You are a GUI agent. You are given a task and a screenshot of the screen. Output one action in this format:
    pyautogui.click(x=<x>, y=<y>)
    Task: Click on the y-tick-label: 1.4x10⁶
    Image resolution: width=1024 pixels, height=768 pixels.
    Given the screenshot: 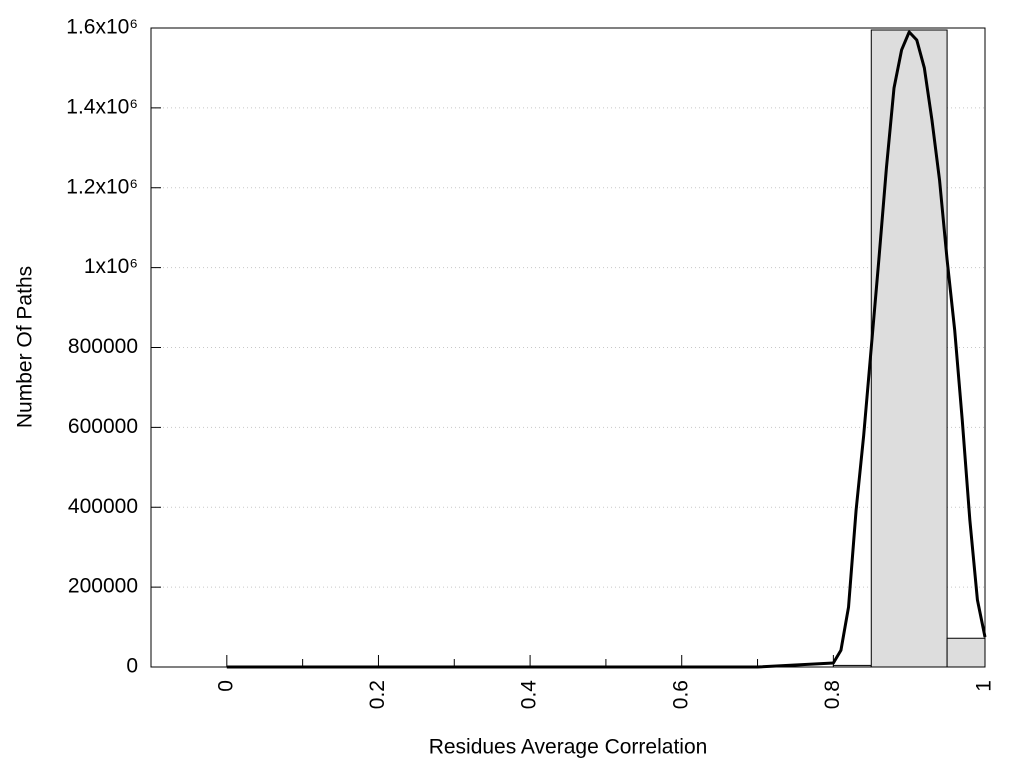 What is the action you would take?
    pyautogui.click(x=102, y=106)
    